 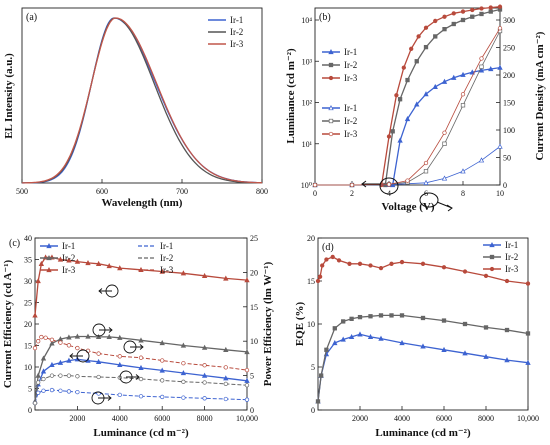 I want to click on panel-b-xtick-label: 10, so click(x=500, y=193).